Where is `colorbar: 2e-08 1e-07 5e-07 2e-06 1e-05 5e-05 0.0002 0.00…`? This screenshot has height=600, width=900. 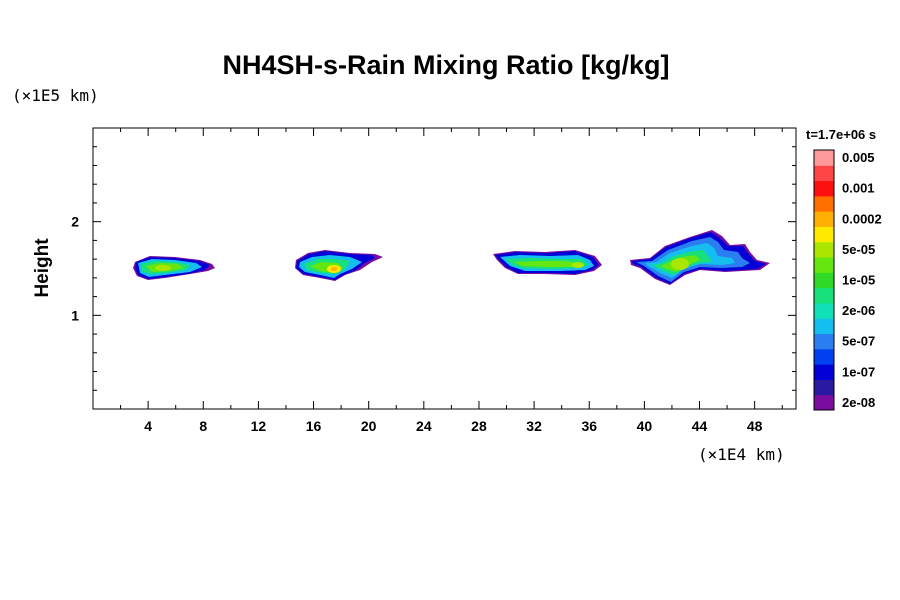 colorbar: 2e-08 1e-07 5e-07 2e-06 1e-05 5e-05 0.0002 0.00… is located at coordinates (847, 280).